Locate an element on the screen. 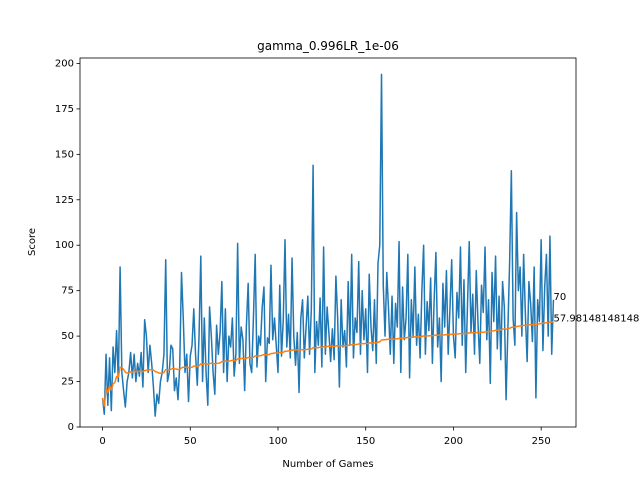 This screenshot has width=640, height=480. y-tick-label: 175 is located at coordinates (64, 109).